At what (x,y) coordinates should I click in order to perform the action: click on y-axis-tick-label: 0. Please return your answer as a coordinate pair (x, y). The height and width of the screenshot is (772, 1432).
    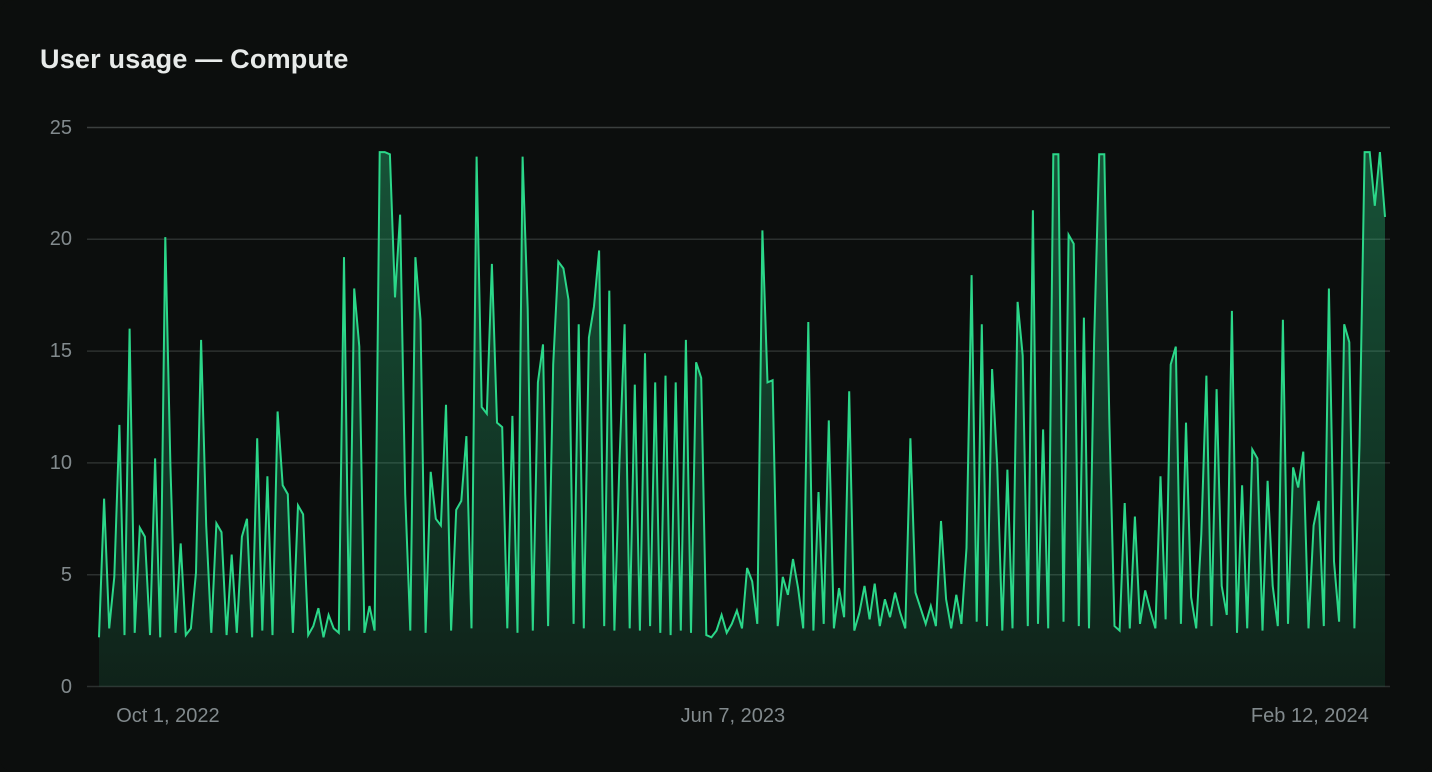
    Looking at the image, I should click on (66, 686).